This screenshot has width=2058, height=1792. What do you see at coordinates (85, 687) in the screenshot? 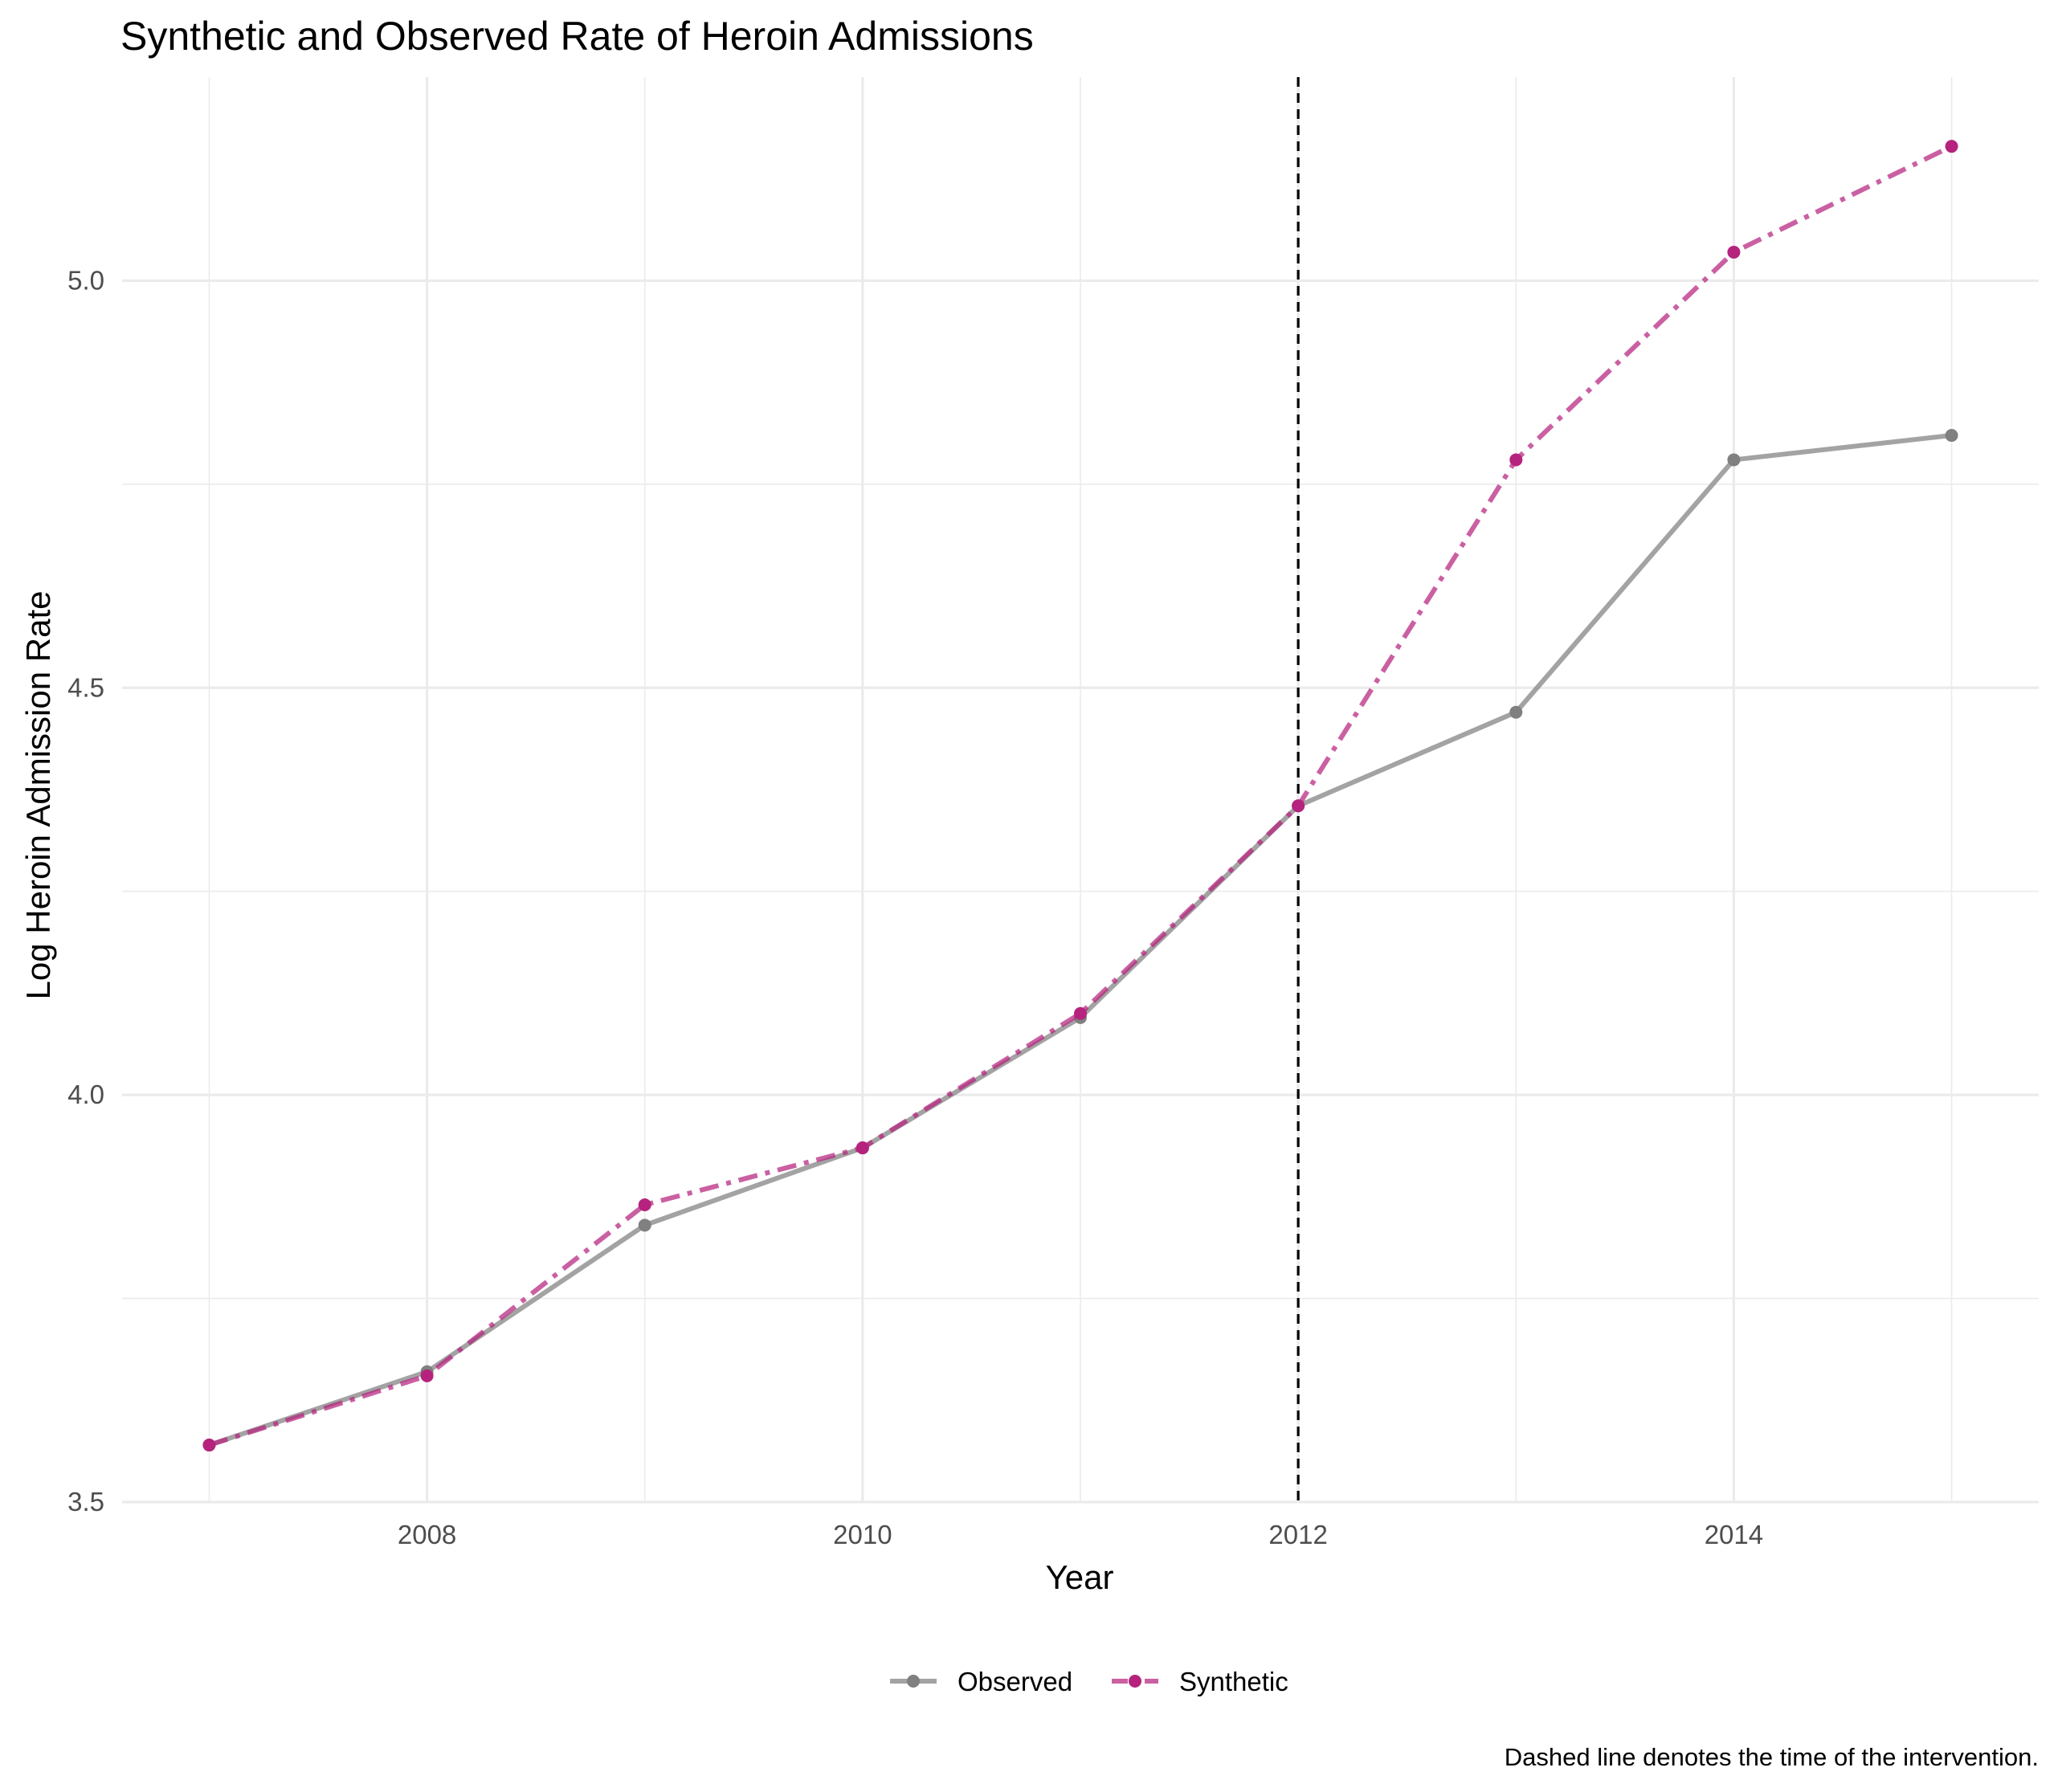
I see `y-tick-label: 4.5` at bounding box center [85, 687].